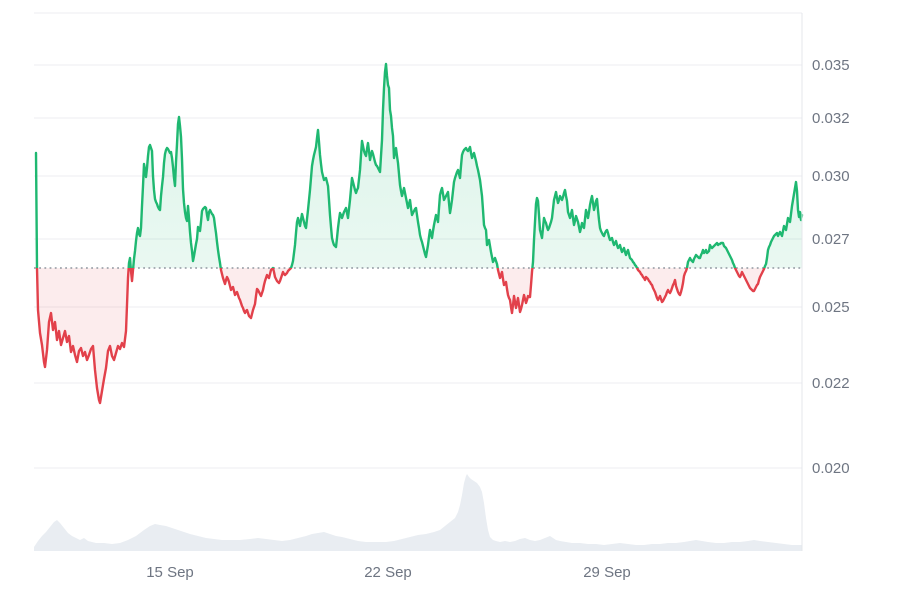 This screenshot has height=600, width=900. I want to click on y-axis-label: 0.025, so click(831, 307).